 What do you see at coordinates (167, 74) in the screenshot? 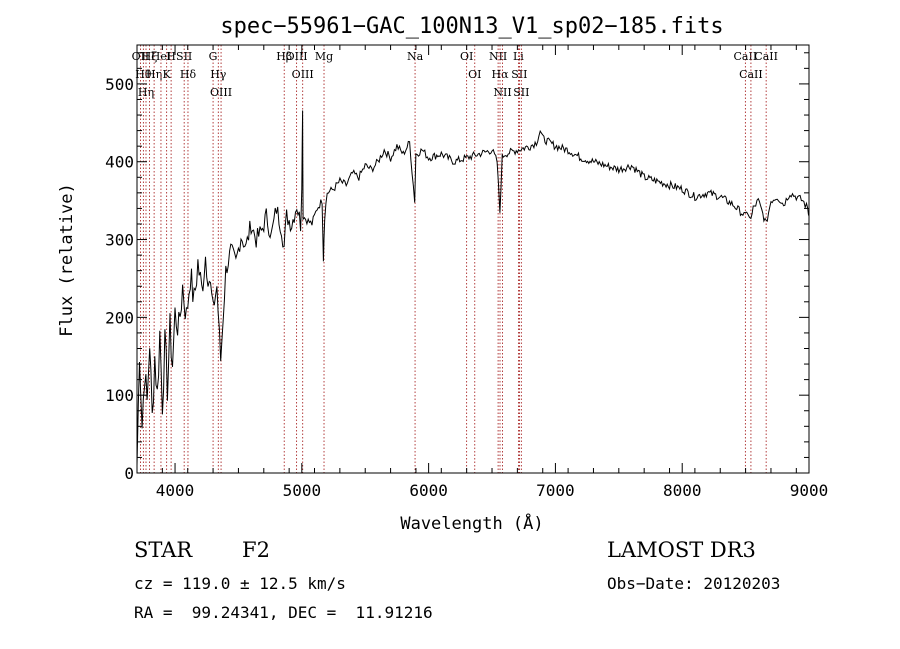
I see `line-marker-label: K` at bounding box center [167, 74].